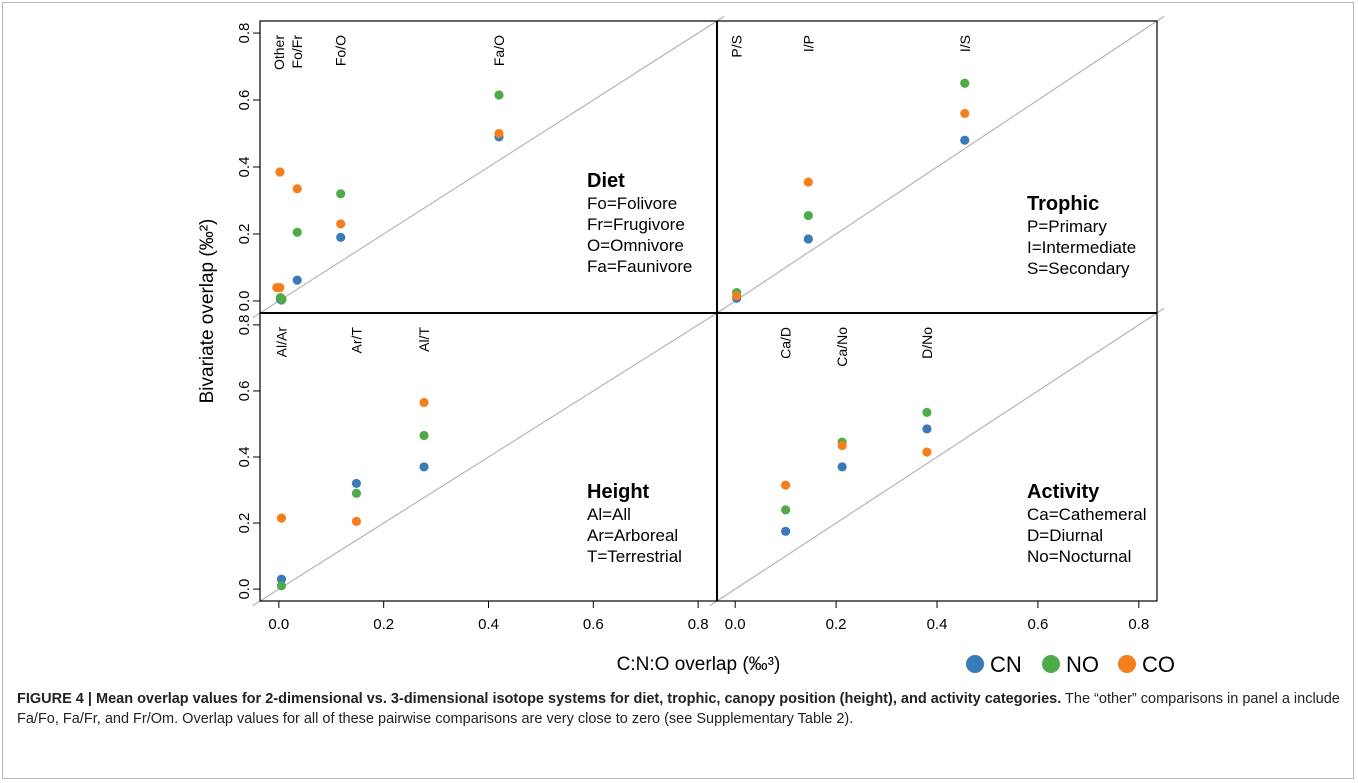 The width and height of the screenshot is (1358, 783). What do you see at coordinates (1067, 226) in the screenshot?
I see `panel-key-entry: P=Primary` at bounding box center [1067, 226].